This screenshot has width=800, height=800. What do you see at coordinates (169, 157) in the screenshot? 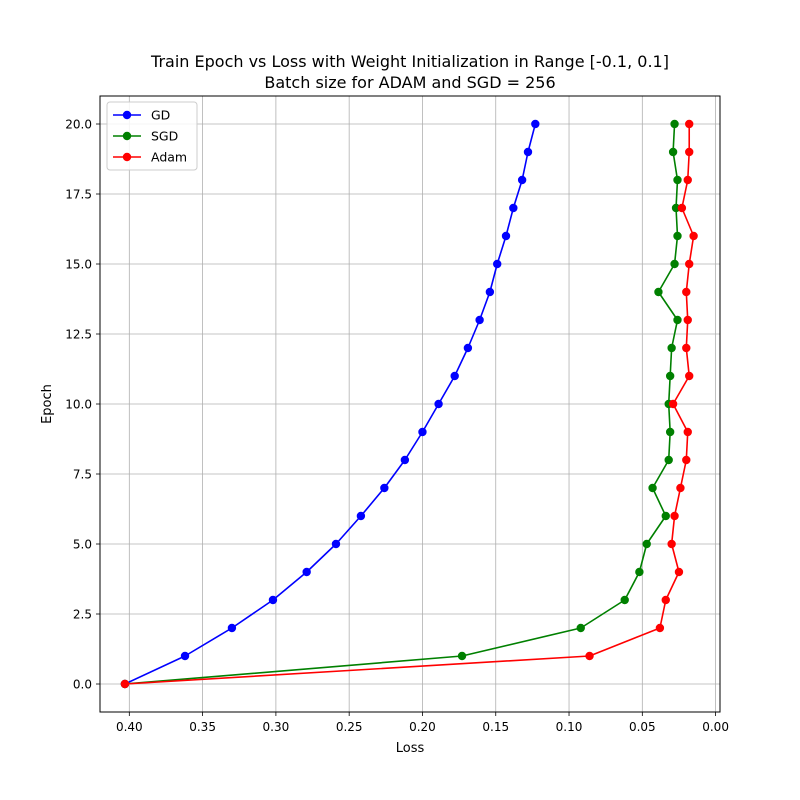
I see `legend-label-adam: Adam` at bounding box center [169, 157].